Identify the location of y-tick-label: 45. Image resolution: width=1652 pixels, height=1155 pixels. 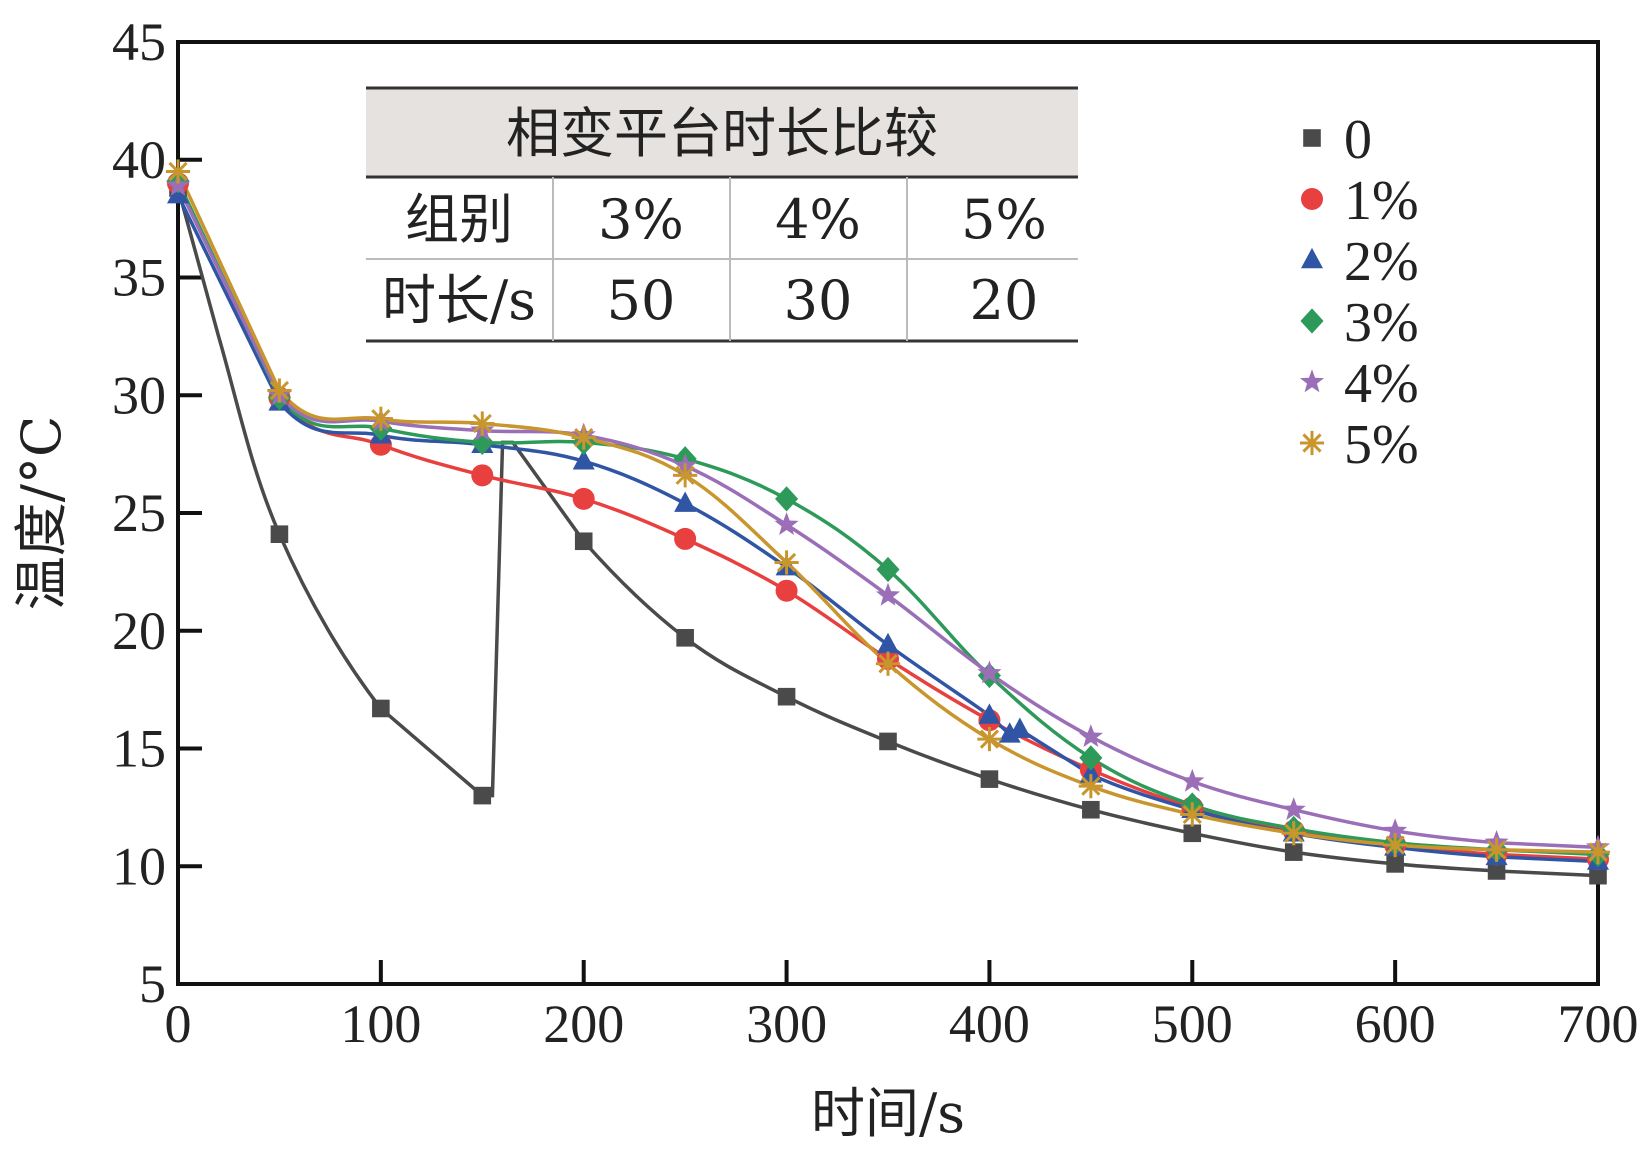
(139, 42).